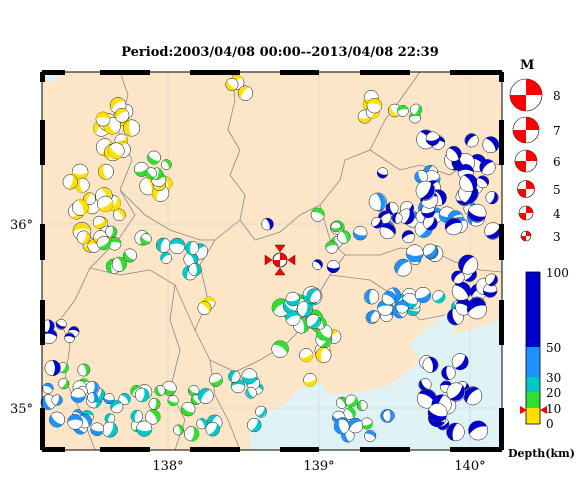 This screenshot has width=580, height=500. I want to click on x-tick-label: 140°, so click(469, 466).